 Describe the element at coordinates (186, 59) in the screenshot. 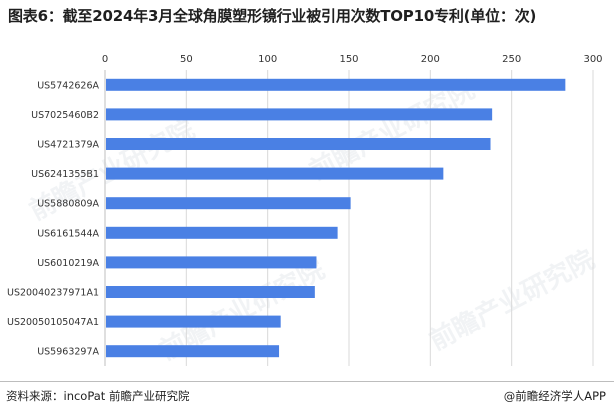

I see `x-tick-label: 50` at that location.